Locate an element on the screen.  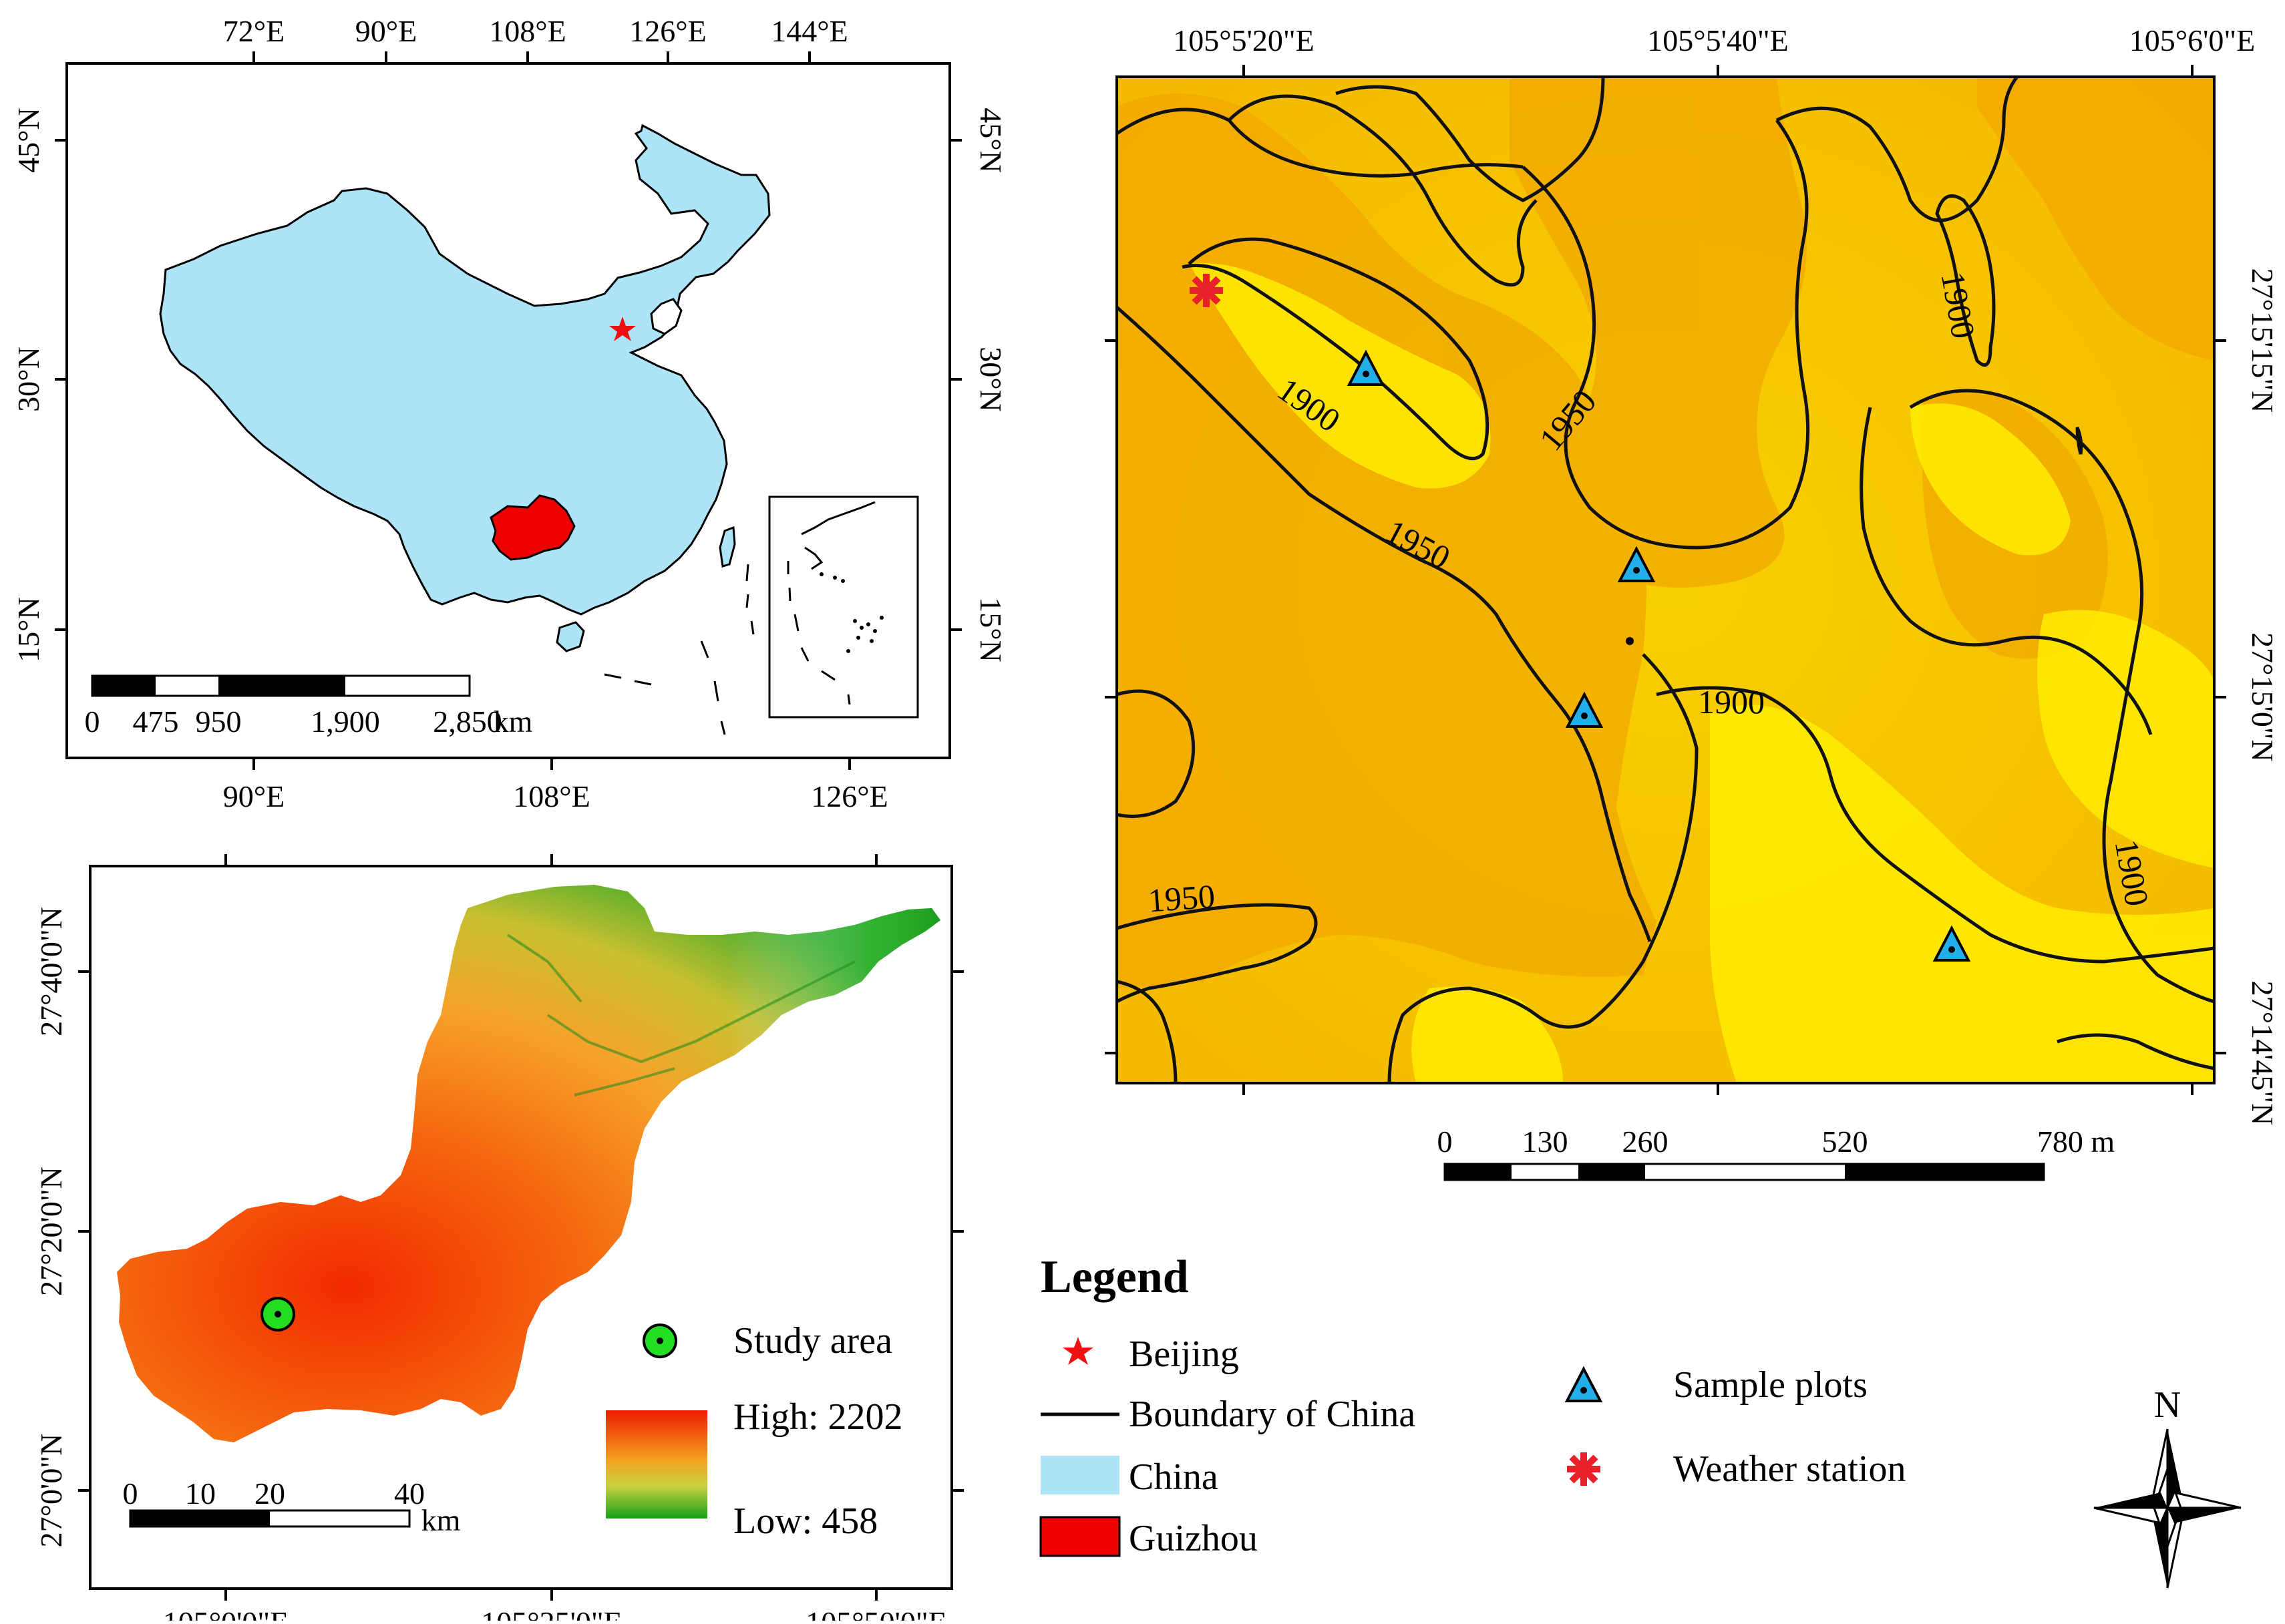
study-top-label: 105°5'40"E is located at coordinates (1718, 40).